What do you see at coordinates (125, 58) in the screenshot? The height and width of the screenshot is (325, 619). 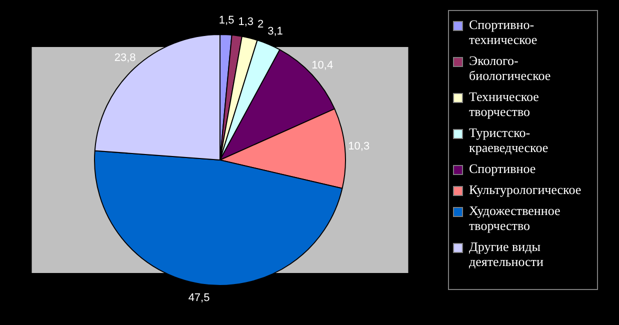 I see `data-label: 23,8` at bounding box center [125, 58].